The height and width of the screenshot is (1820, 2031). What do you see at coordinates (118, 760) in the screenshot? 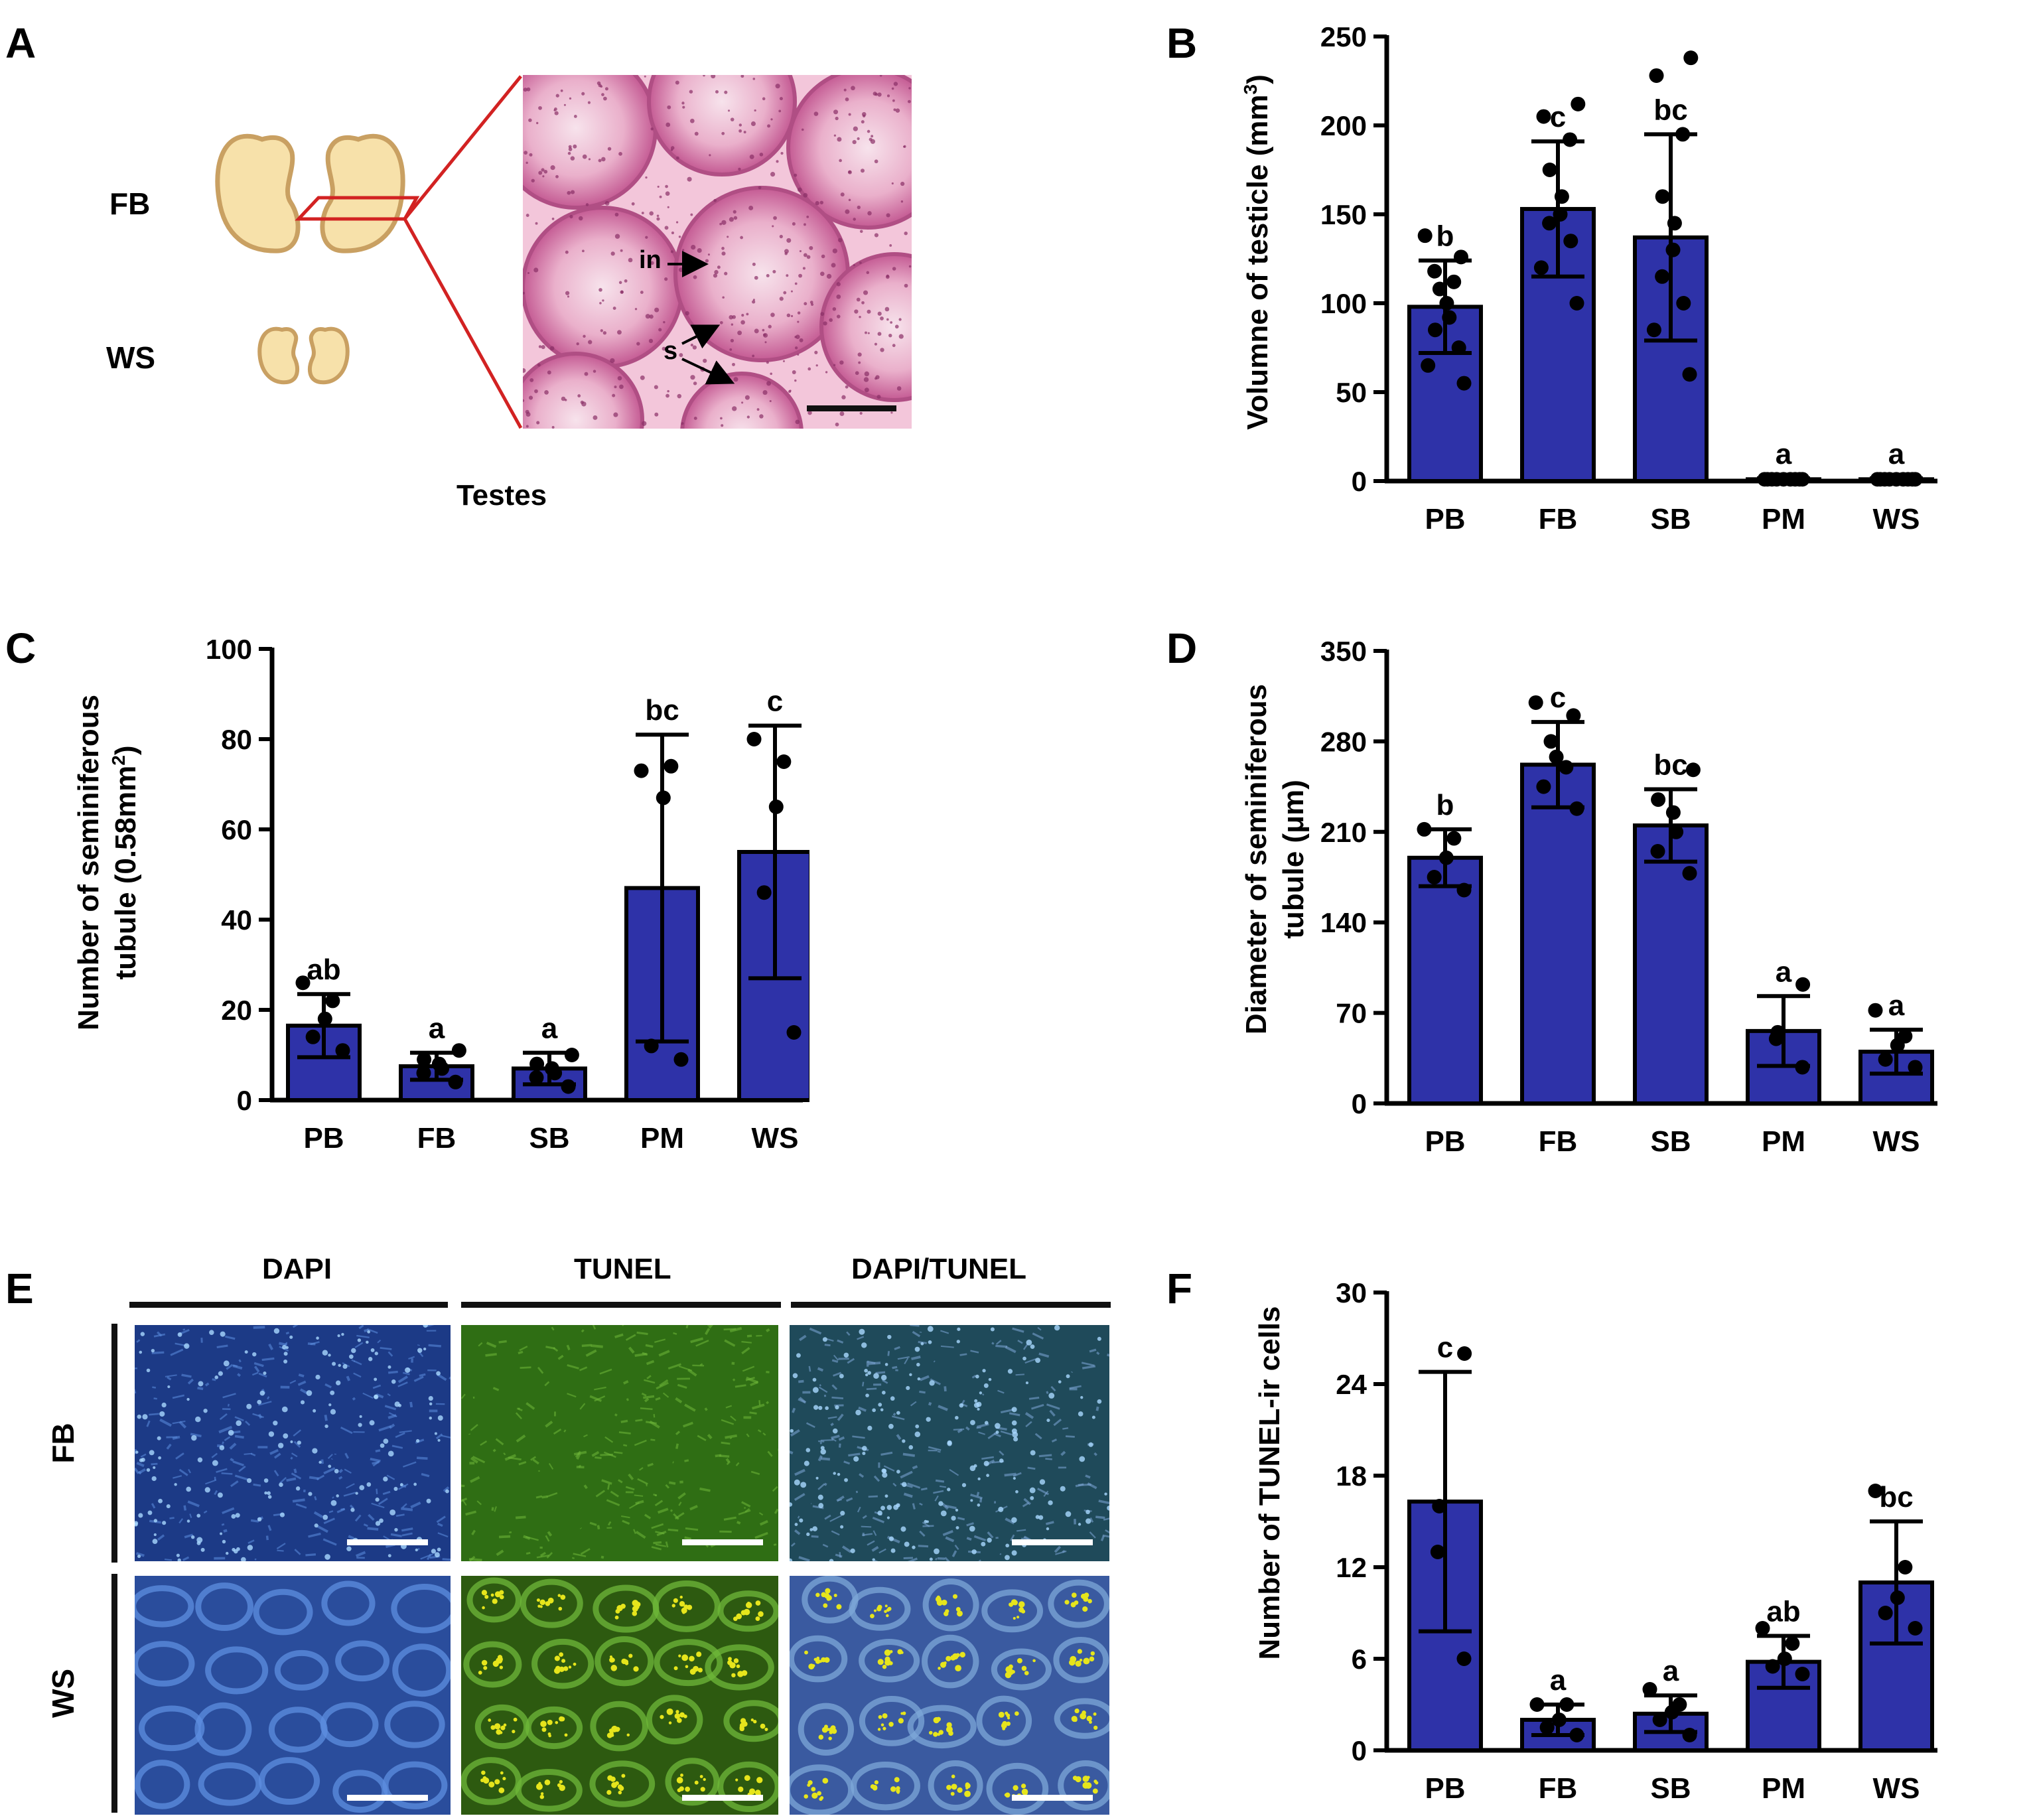
I see `y-axis-label-sup: 2` at bounding box center [118, 760].